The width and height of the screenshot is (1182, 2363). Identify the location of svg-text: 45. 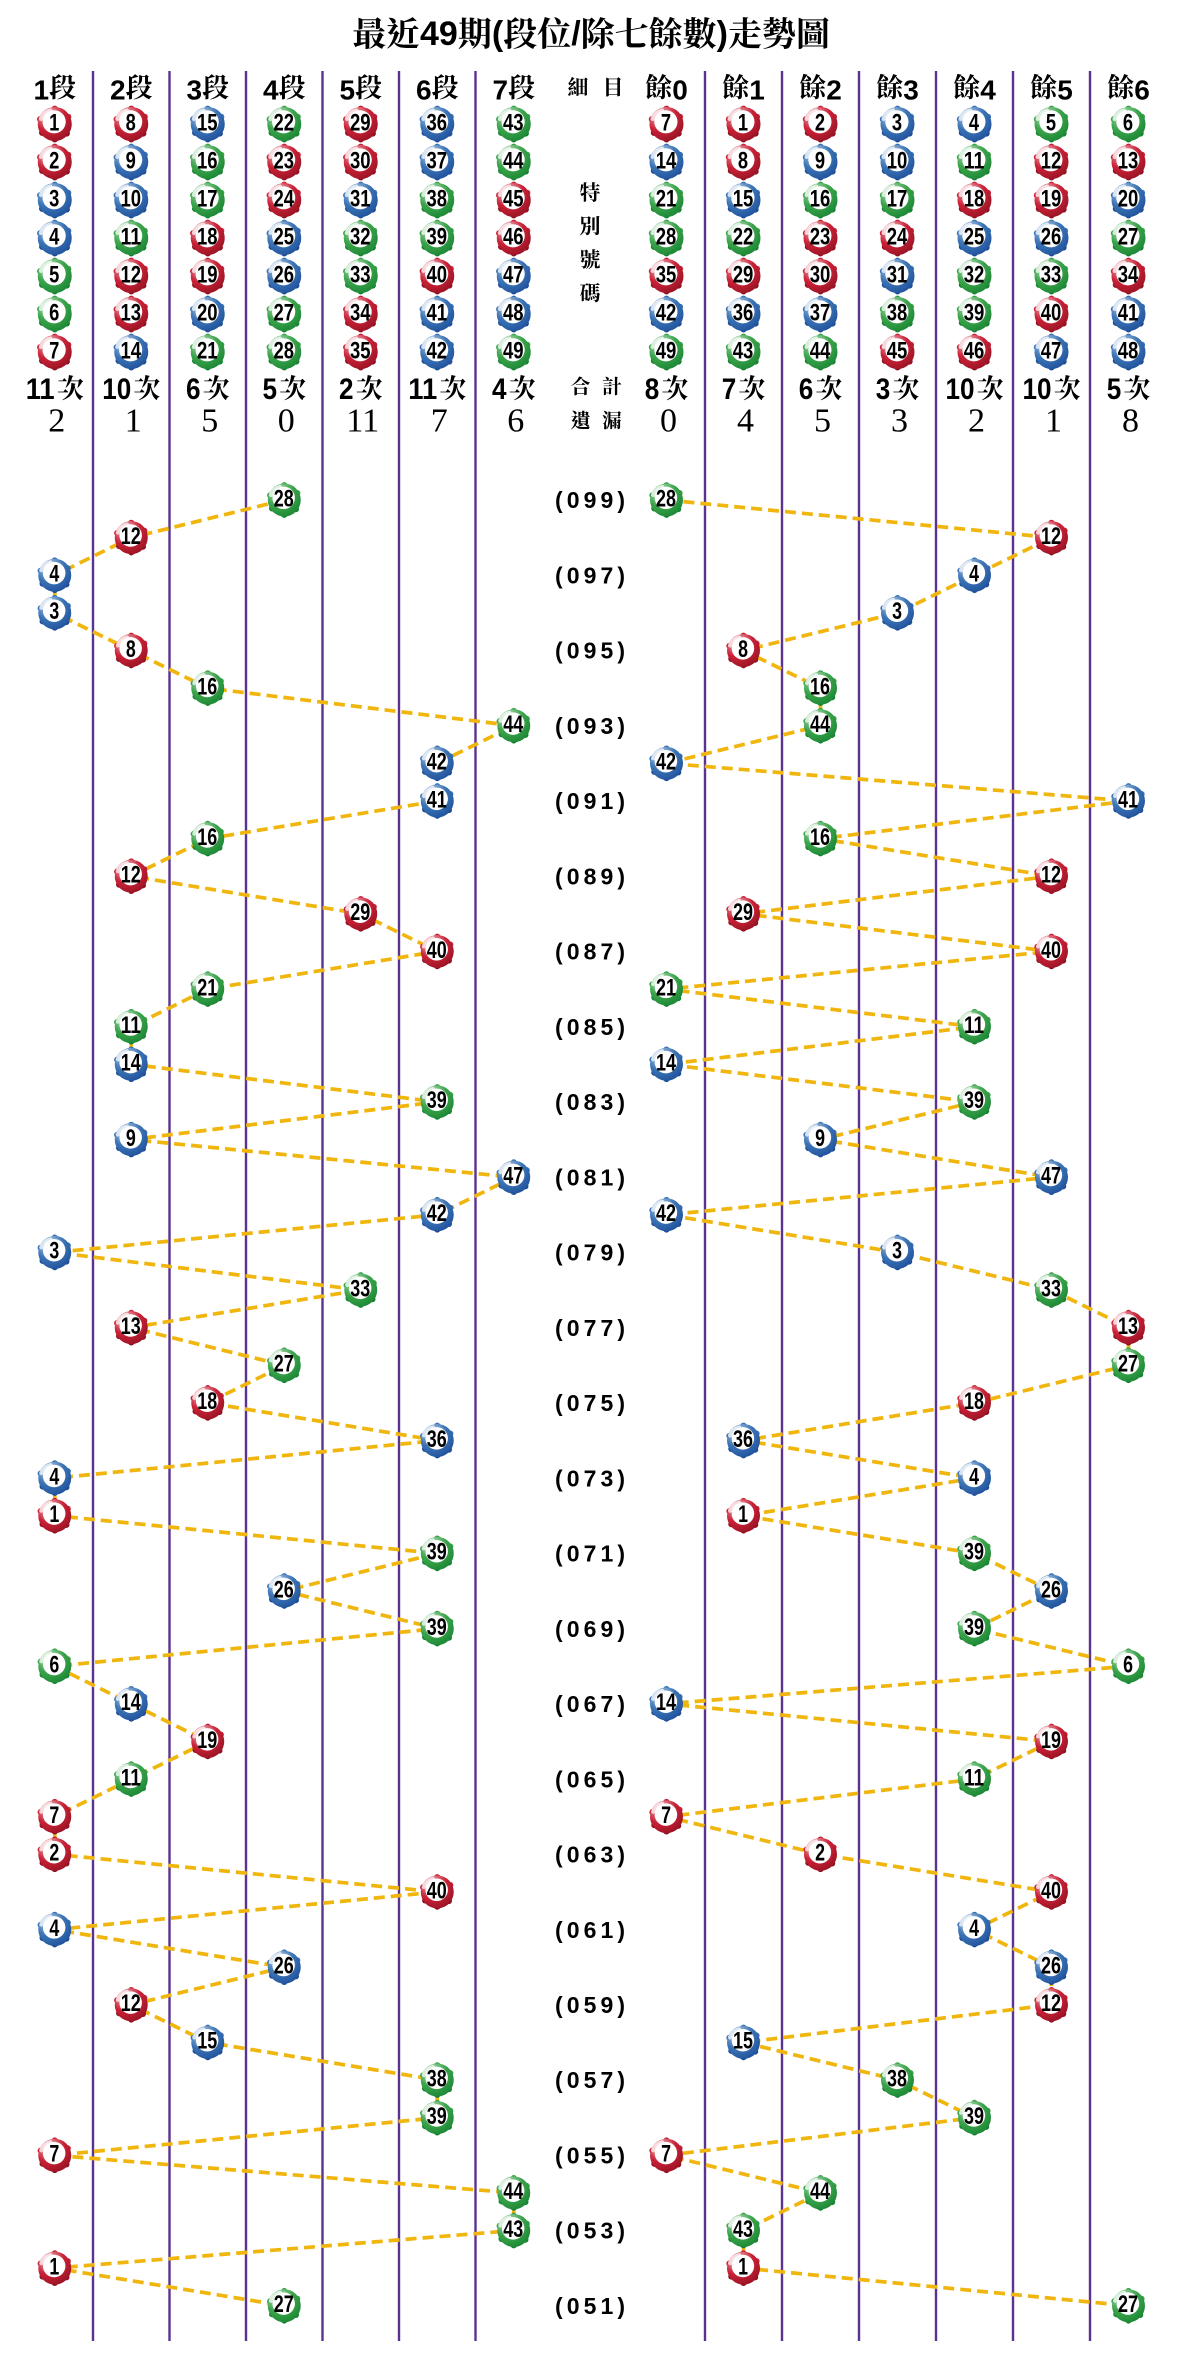
(897, 351).